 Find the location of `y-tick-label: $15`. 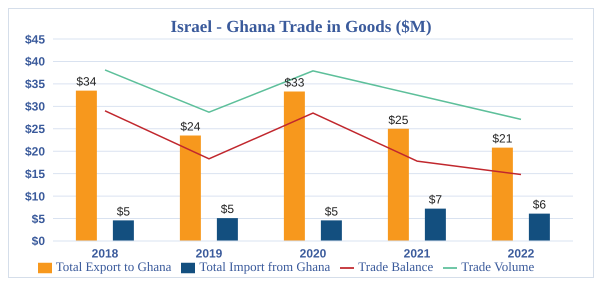

y-tick-label: $15 is located at coordinates (35, 173).